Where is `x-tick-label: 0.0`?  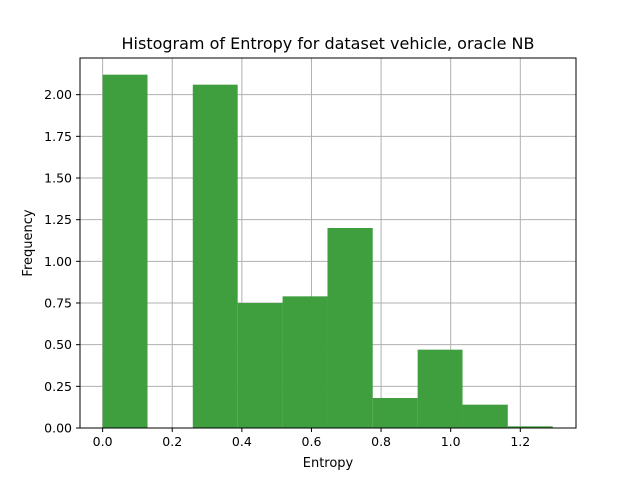 x-tick-label: 0.0 is located at coordinates (103, 441).